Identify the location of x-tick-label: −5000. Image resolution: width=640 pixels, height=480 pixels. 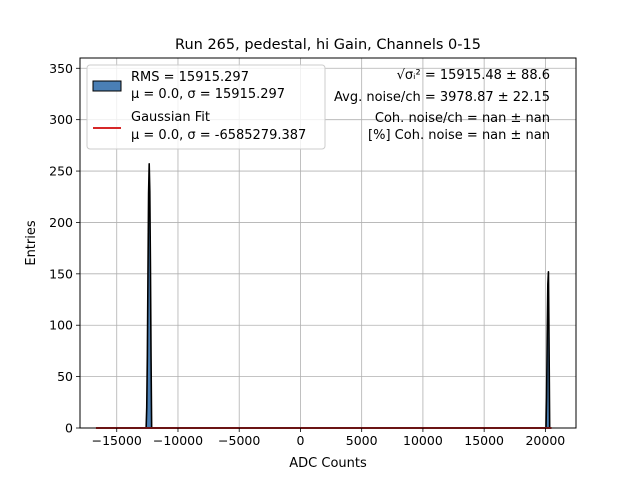
(239, 440).